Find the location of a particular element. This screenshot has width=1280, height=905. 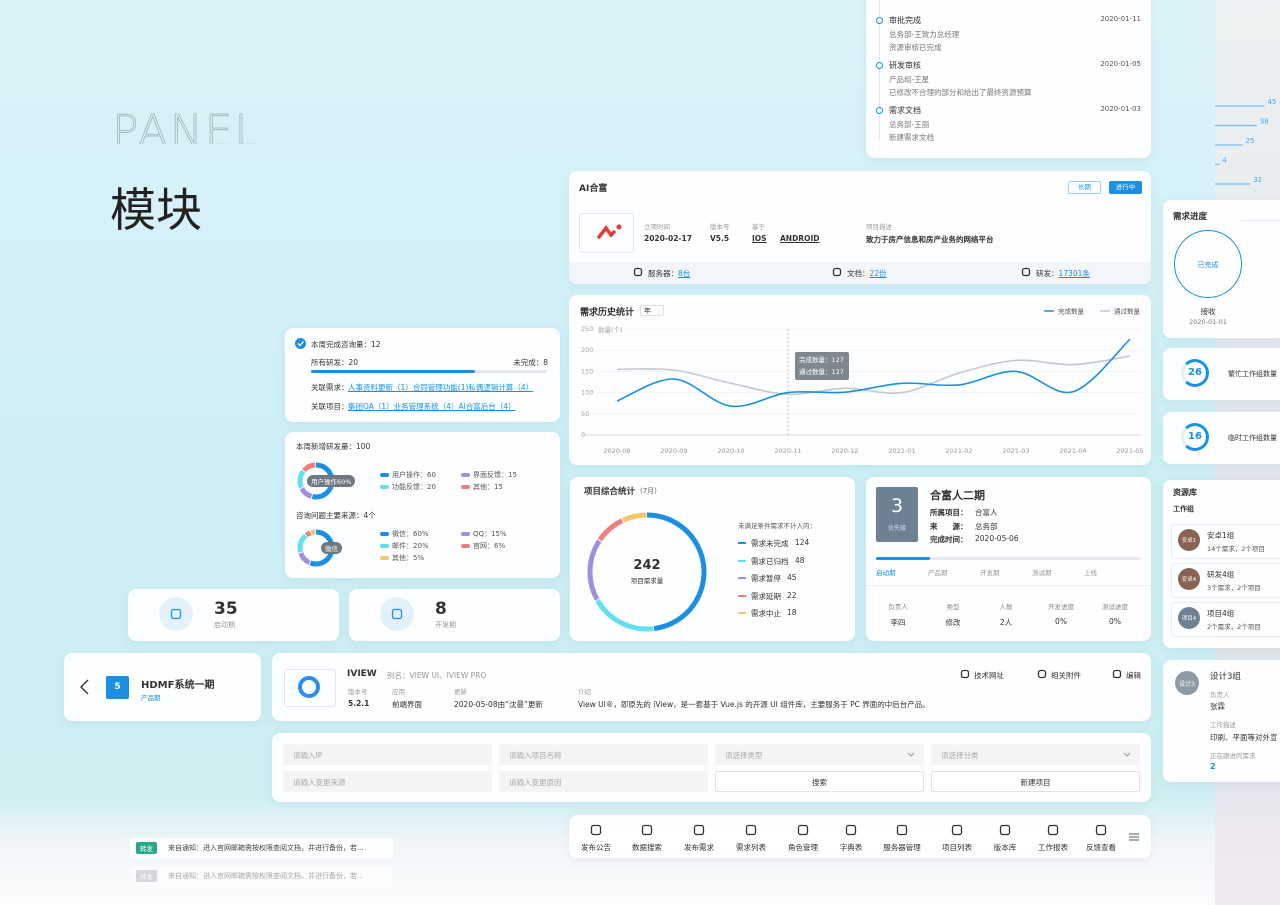

badge-value: 5 is located at coordinates (117, 687).